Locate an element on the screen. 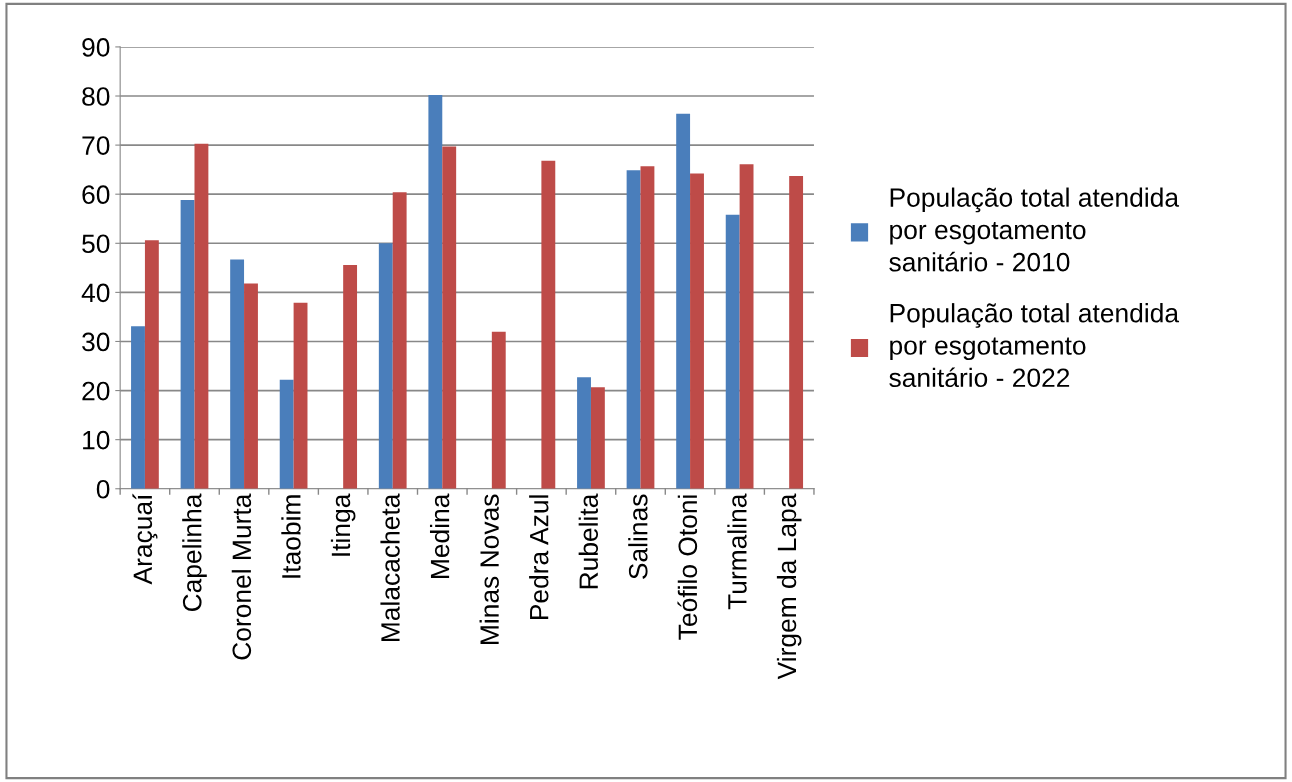 The height and width of the screenshot is (782, 1292). x-tick-label: Salinas is located at coordinates (638, 536).